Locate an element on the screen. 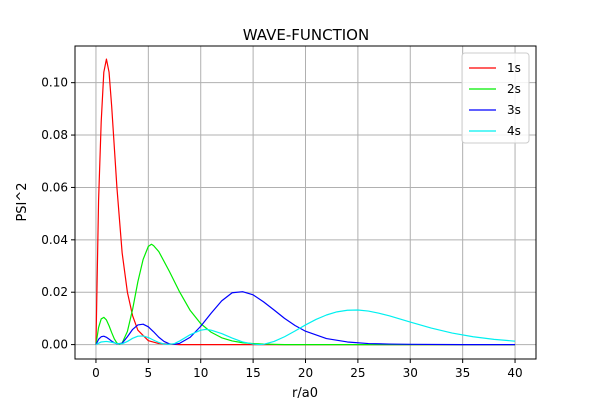 The image size is (595, 405). x-tick-label: 35 is located at coordinates (462, 373).